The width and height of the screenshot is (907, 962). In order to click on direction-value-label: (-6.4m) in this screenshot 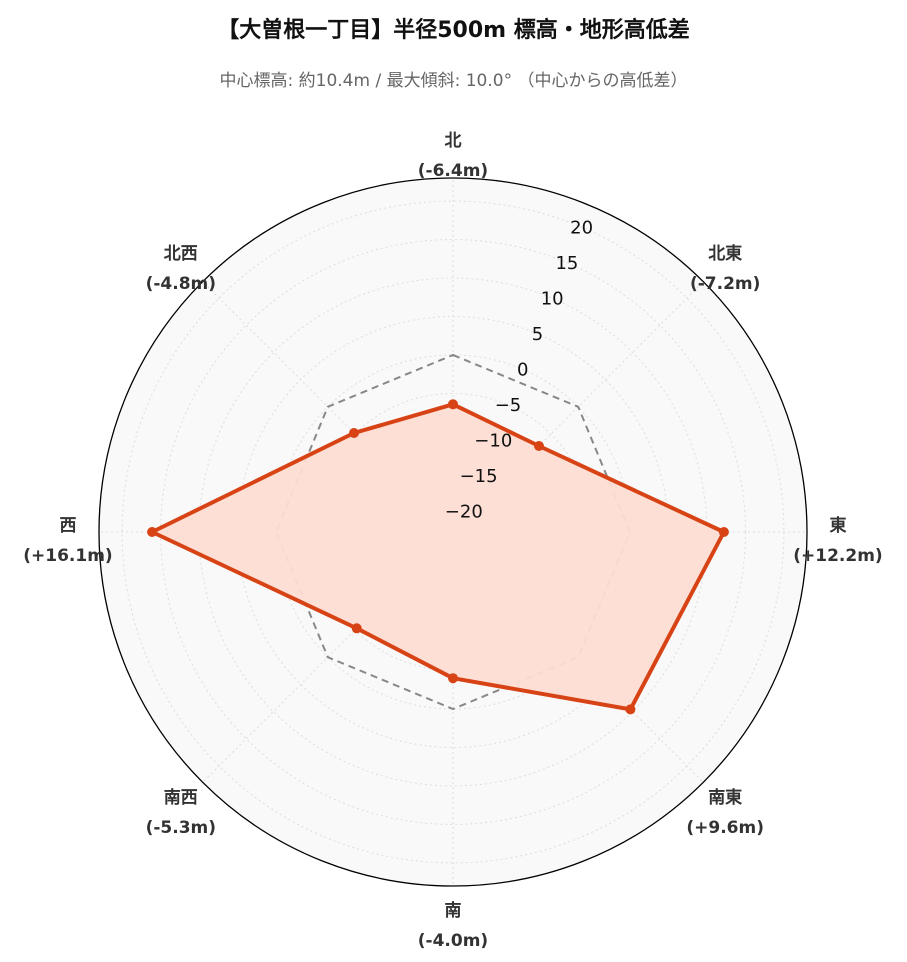, I will do `click(453, 171)`.